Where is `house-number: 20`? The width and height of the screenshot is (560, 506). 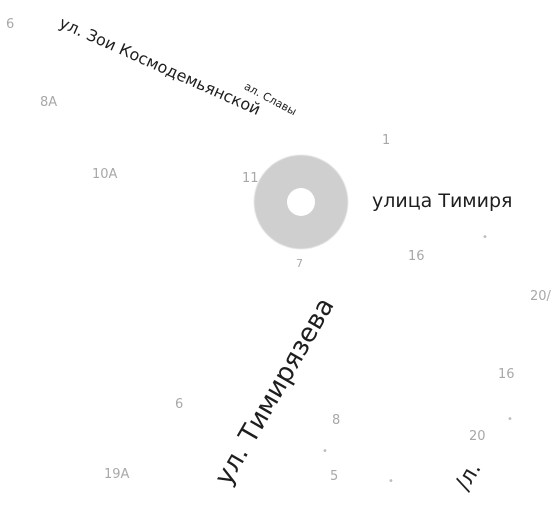 house-number: 20 is located at coordinates (477, 436).